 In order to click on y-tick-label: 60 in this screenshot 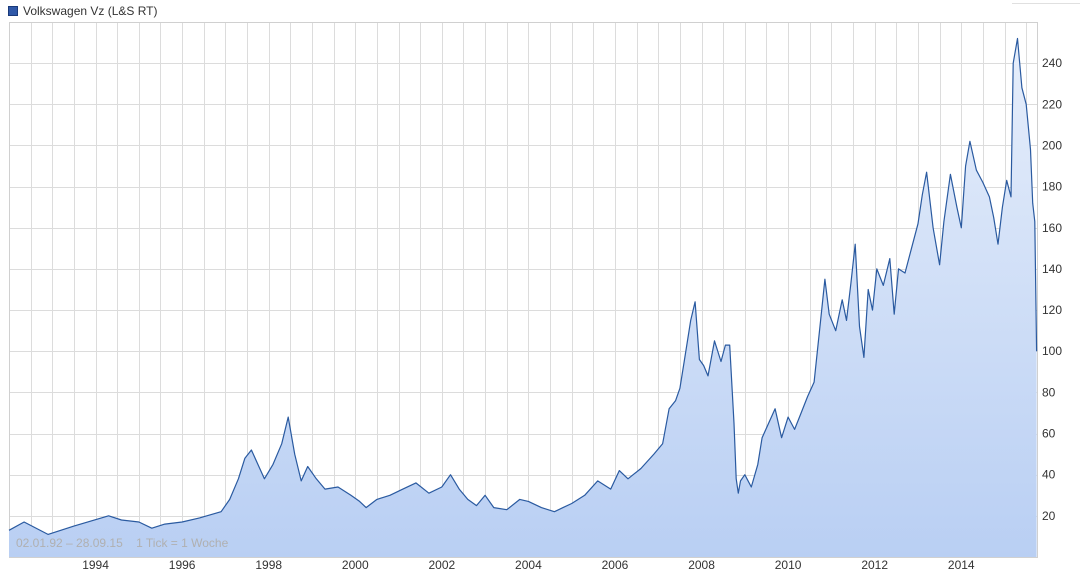, I will do `click(1049, 434)`.